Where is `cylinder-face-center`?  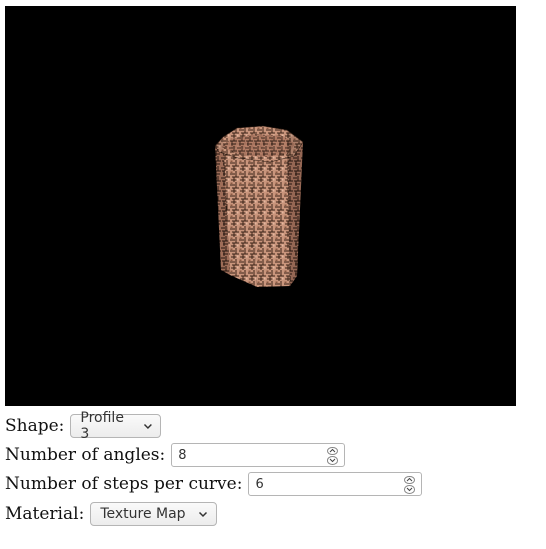 cylinder-face-center is located at coordinates (270, 207).